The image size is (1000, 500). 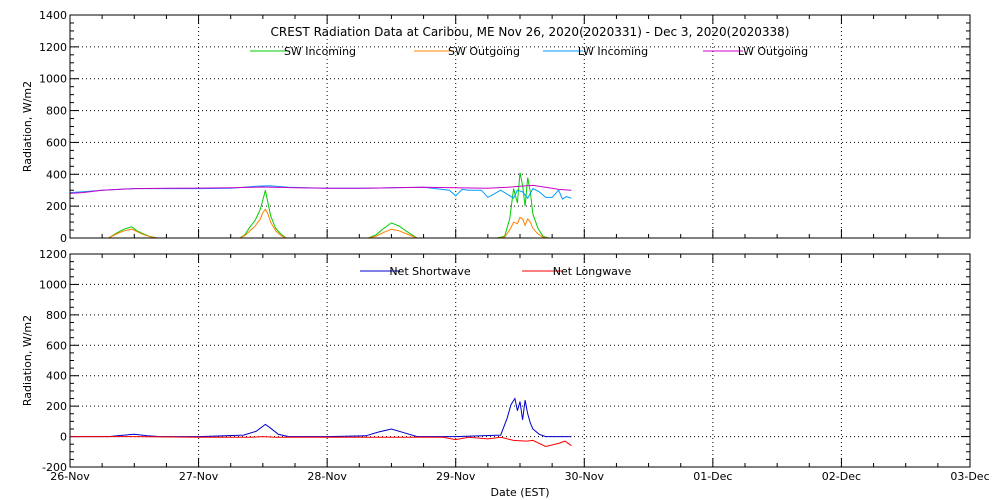 I want to click on legend-label: Net Longwave, so click(x=592, y=271).